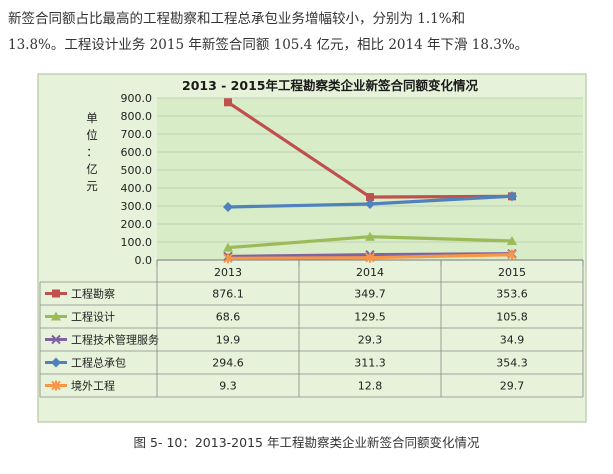  I want to click on y-axis-label-char: ：, so click(92, 152).